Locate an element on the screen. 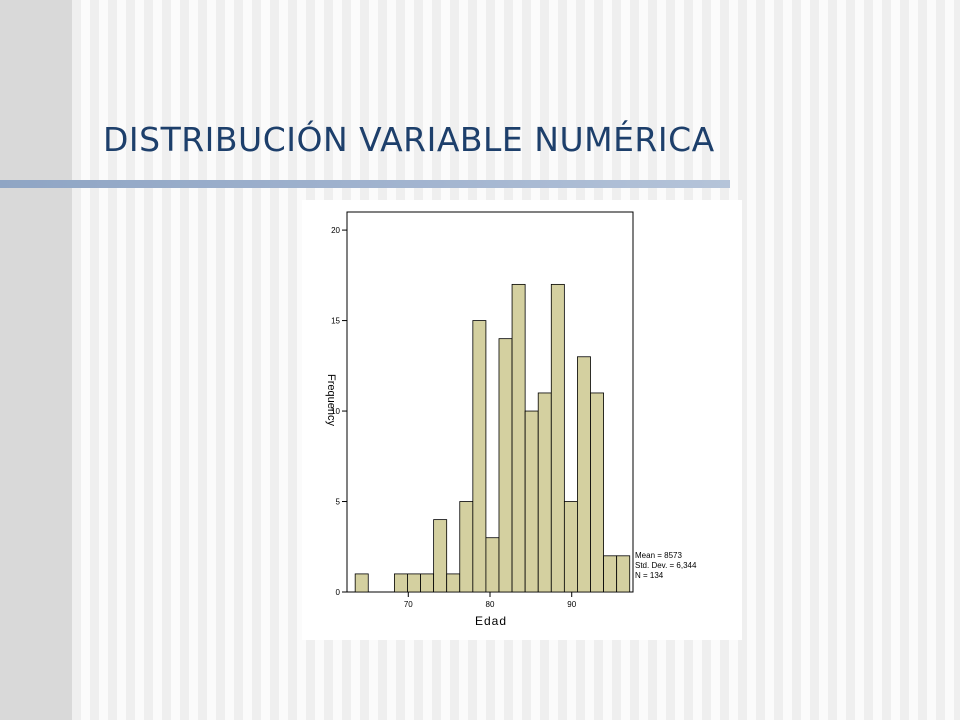 Image resolution: width=960 pixels, height=720 pixels. x-axis-ticks: 70 80 90 is located at coordinates (490, 600).